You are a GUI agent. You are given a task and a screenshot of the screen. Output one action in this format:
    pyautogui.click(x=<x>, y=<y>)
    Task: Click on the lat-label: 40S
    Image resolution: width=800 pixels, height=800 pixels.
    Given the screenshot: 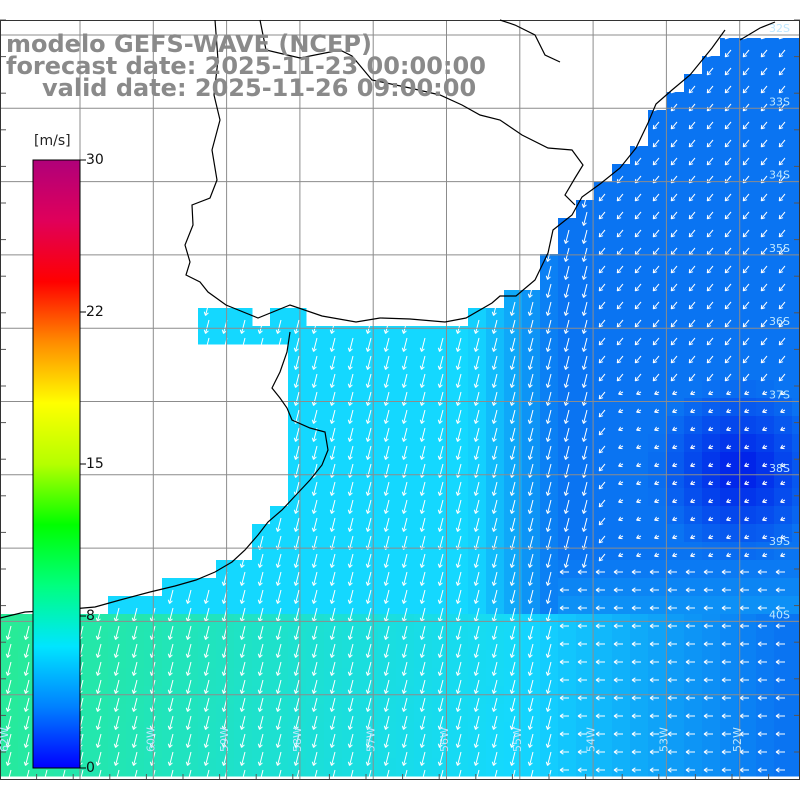 What is the action you would take?
    pyautogui.click(x=779, y=614)
    